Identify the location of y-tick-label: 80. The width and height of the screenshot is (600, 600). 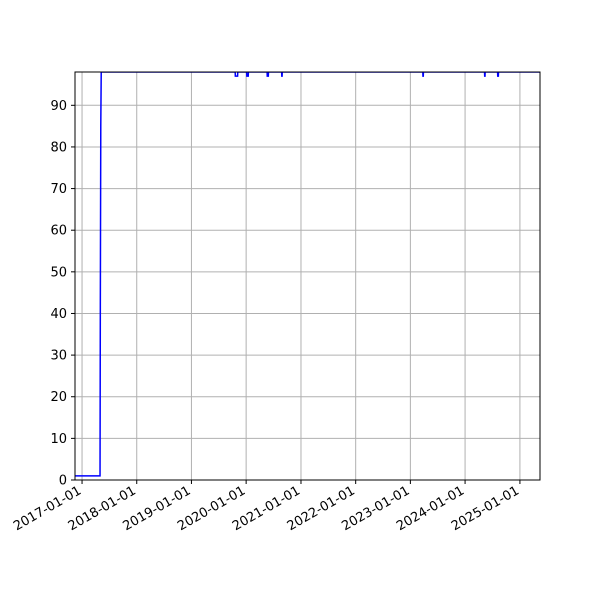
(58, 147).